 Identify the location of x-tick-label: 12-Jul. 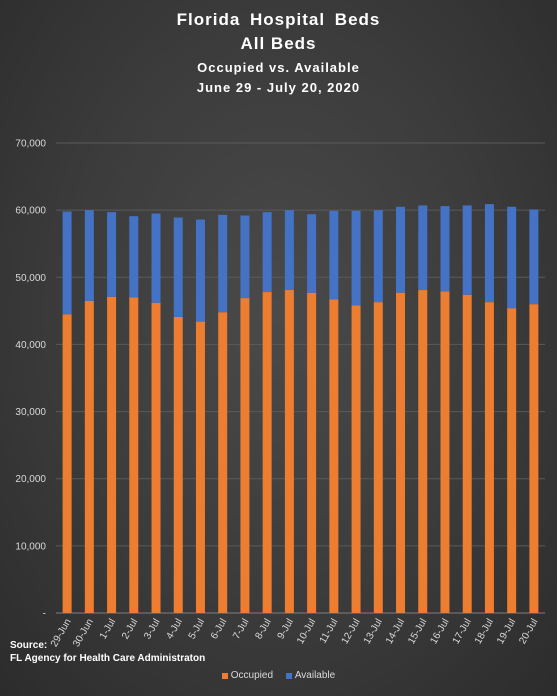
(351, 631).